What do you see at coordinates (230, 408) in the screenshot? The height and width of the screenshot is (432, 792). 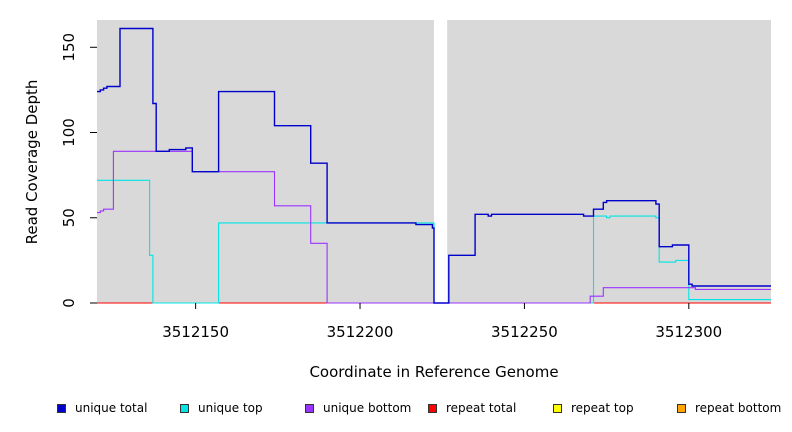 I see `legend-label: unique top` at bounding box center [230, 408].